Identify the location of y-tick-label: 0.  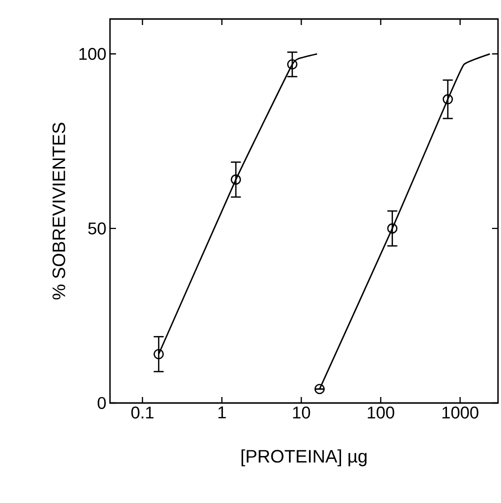
(102, 403).